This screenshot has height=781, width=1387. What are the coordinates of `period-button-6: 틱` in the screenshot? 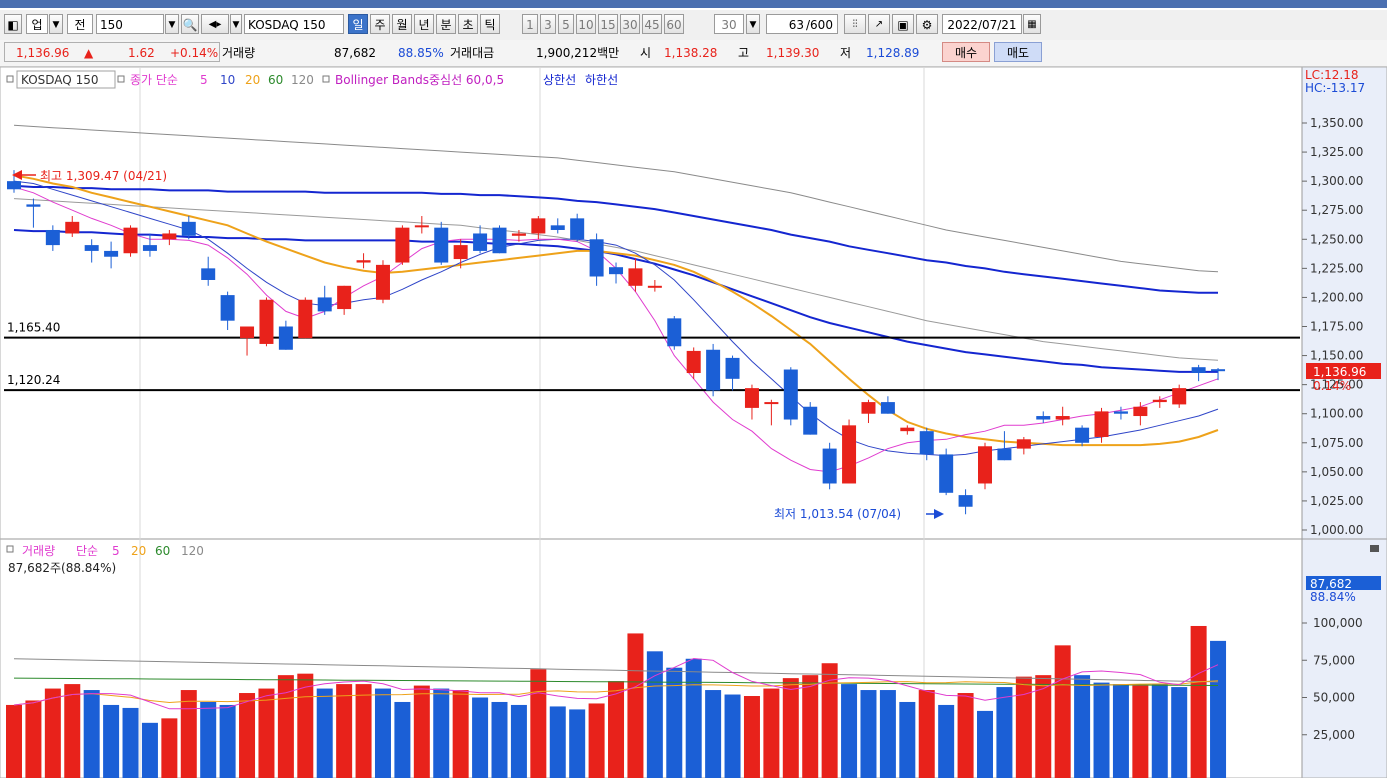 It's located at (490, 24).